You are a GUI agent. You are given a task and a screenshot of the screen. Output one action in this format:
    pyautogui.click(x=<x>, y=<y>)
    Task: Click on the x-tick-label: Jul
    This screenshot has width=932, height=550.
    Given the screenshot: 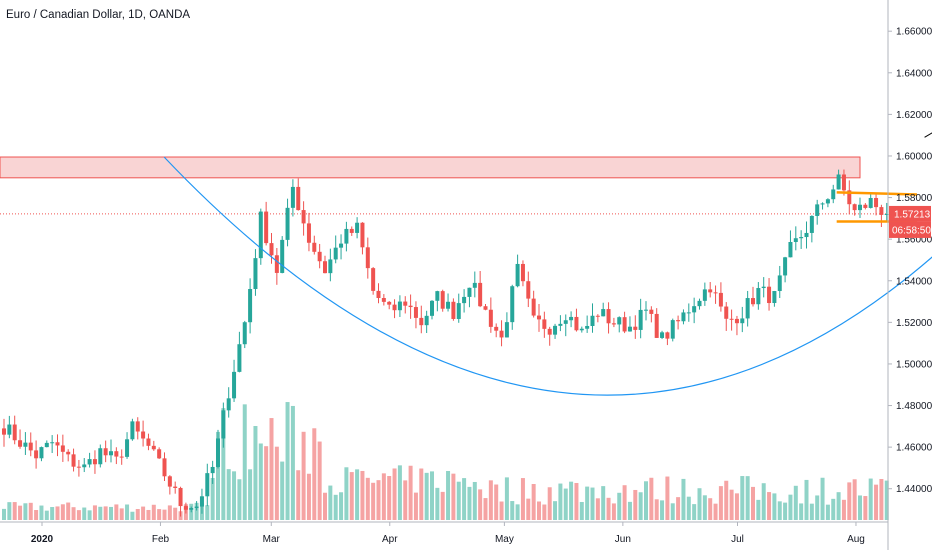 What is the action you would take?
    pyautogui.click(x=737, y=539)
    